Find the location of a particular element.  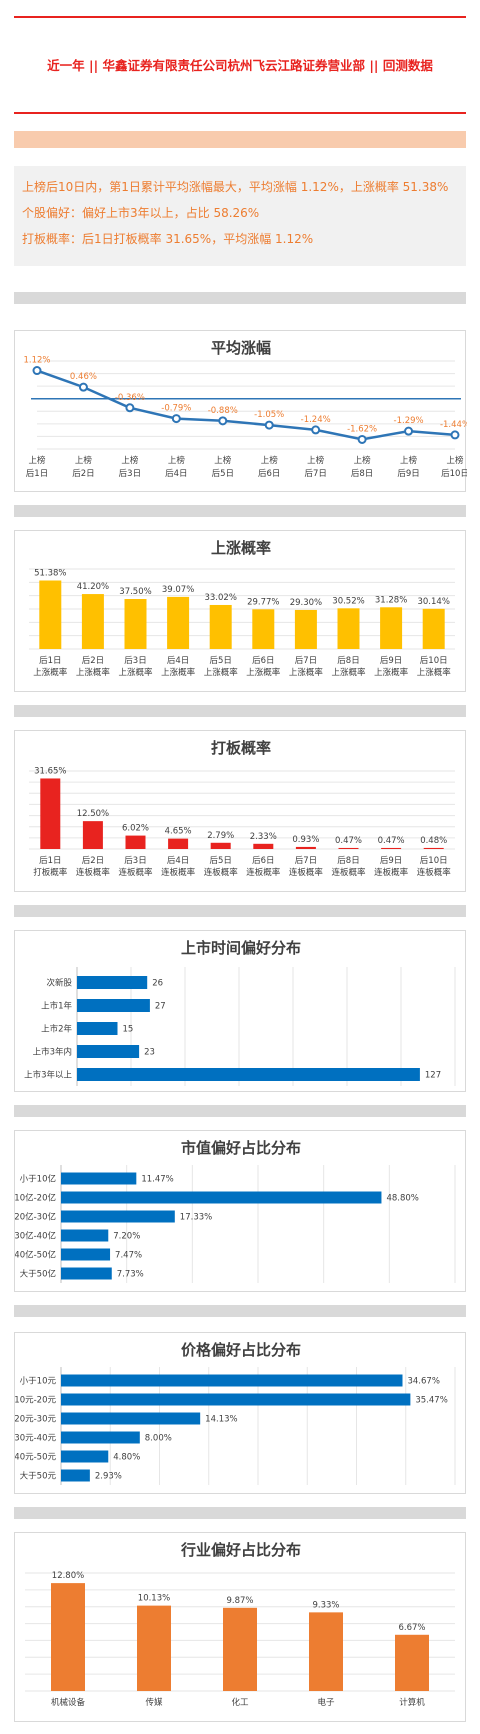

data-label: 29.77% is located at coordinates (263, 602).